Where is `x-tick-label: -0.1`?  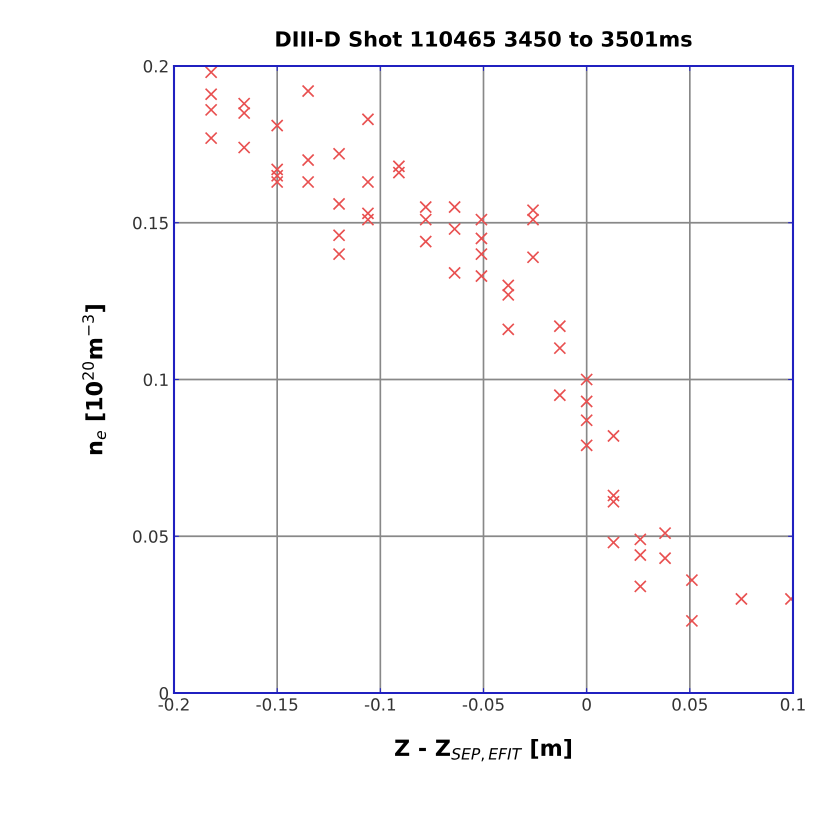 x-tick-label: -0.1 is located at coordinates (380, 704).